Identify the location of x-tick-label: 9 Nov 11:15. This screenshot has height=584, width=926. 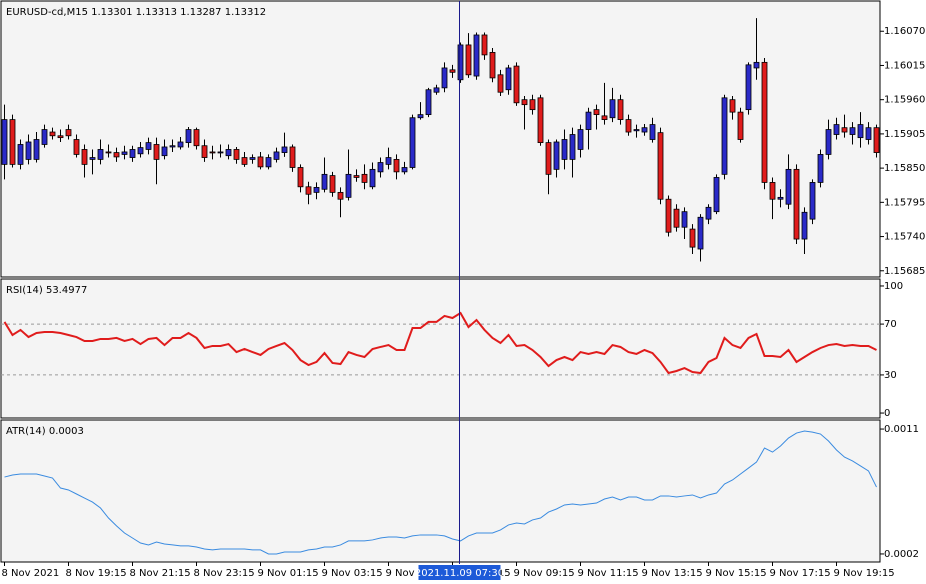
(608, 573).